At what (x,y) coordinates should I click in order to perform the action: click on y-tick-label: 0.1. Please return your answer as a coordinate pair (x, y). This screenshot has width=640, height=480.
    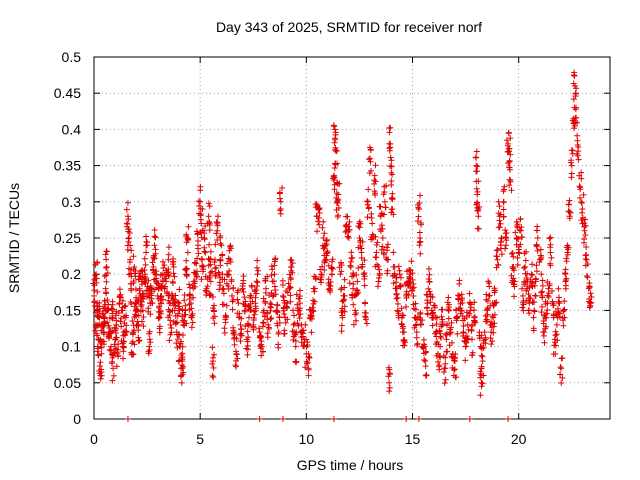
    Looking at the image, I should click on (72, 347).